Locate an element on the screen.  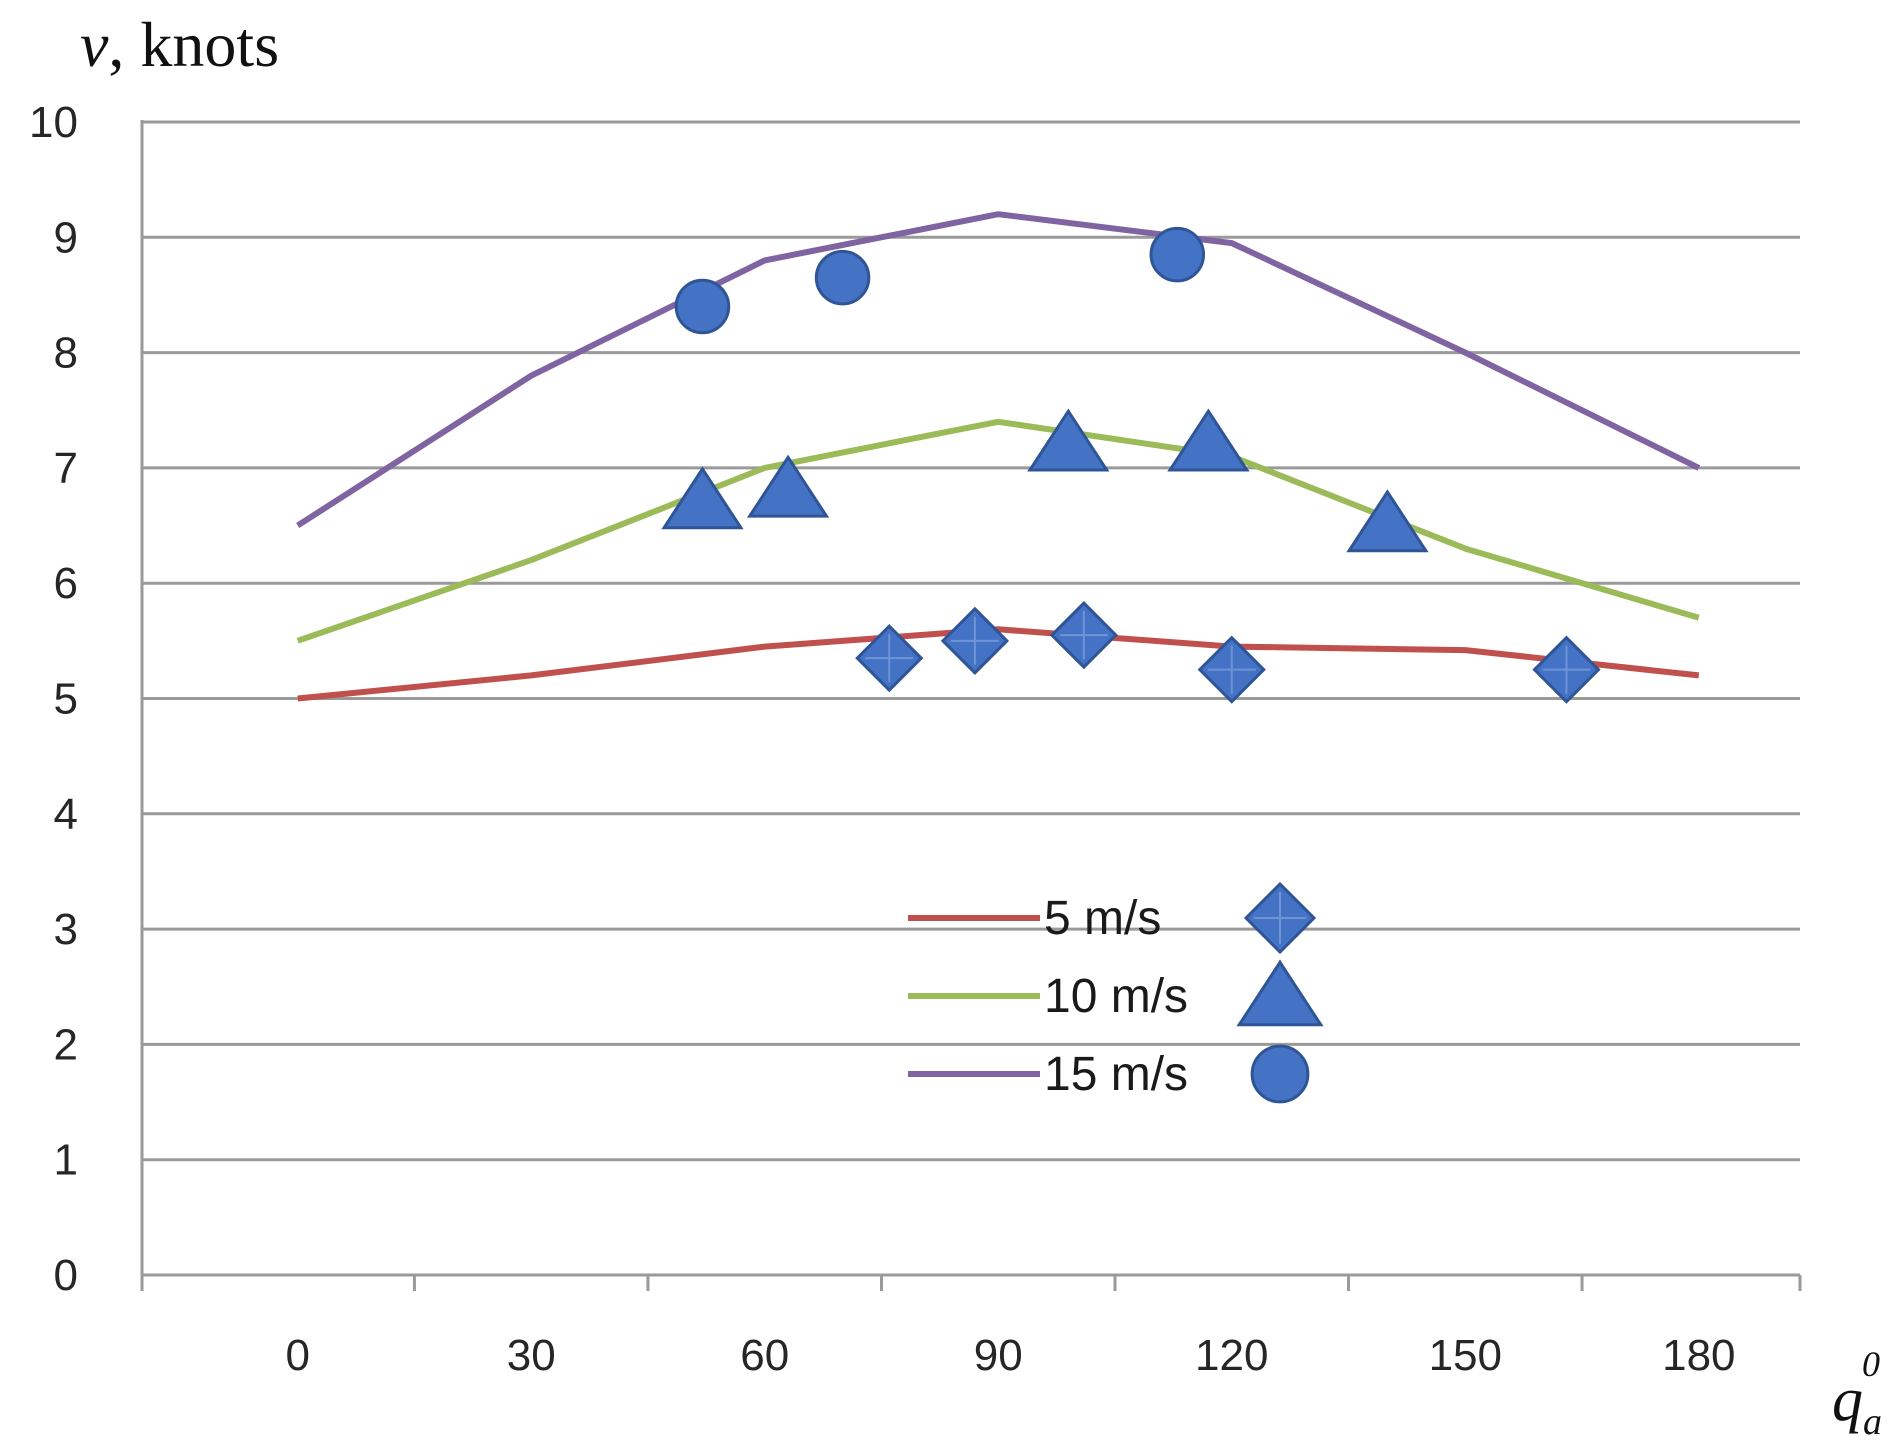
y-axis-var: v is located at coordinates (94, 44).